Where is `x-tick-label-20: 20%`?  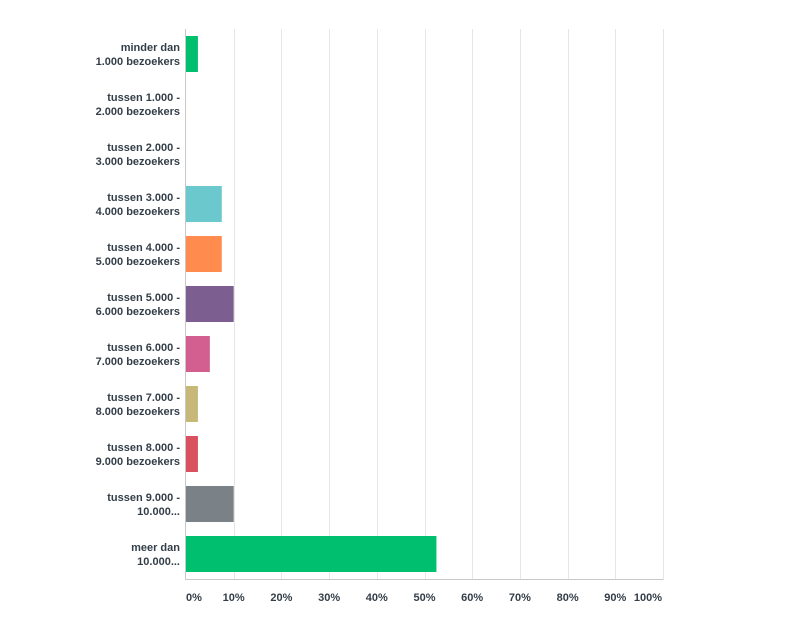
x-tick-label-20: 20% is located at coordinates (281, 598).